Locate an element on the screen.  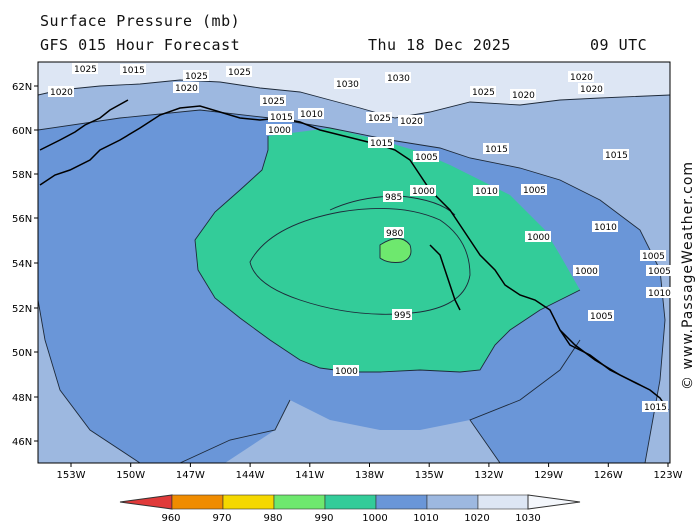
longitude-label: 132W is located at coordinates (488, 475).